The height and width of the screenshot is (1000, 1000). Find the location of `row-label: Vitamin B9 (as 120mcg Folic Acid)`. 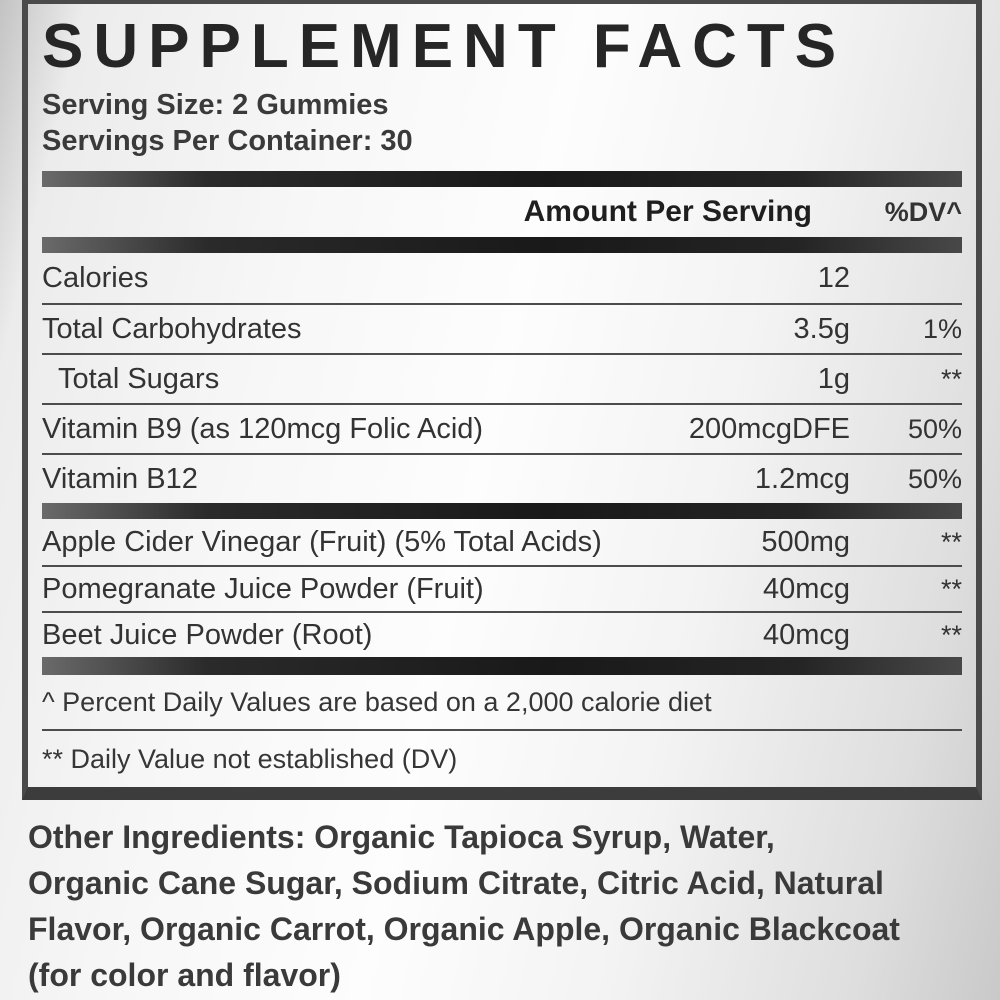

row-label: Vitamin B9 (as 120mcg Folic Acid) is located at coordinates (263, 428).